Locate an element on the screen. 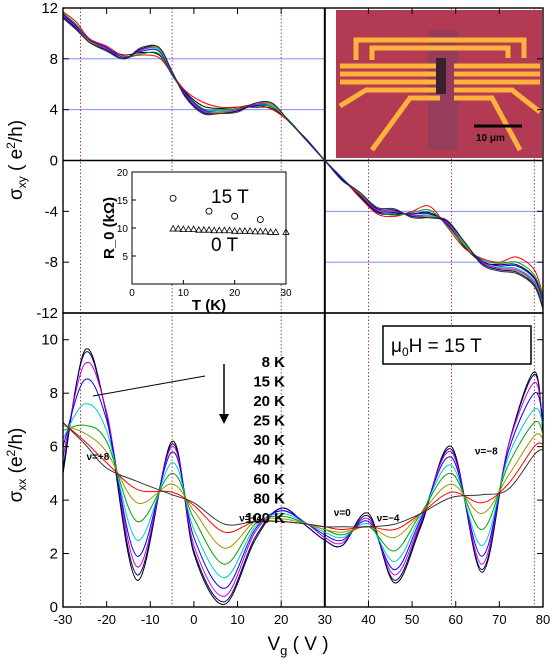  x-tick-label-10: 70 is located at coordinates (499, 619).